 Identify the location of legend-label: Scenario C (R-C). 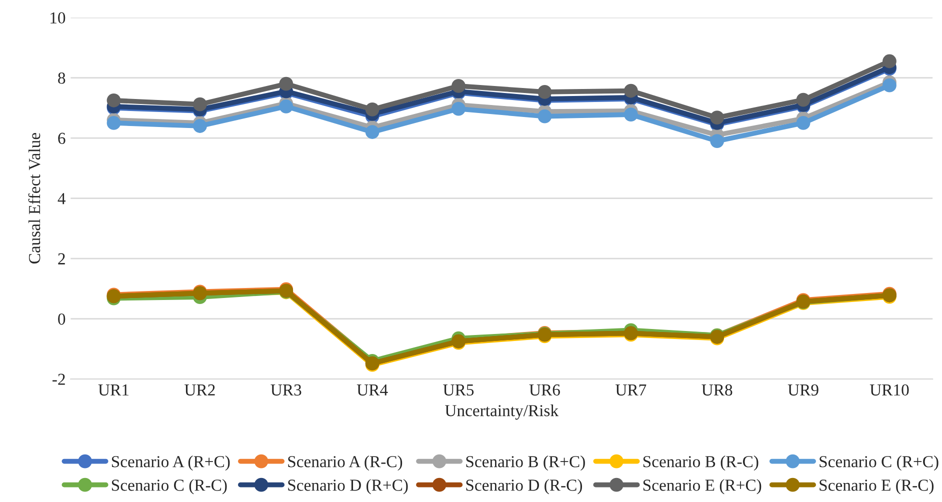
(169, 486).